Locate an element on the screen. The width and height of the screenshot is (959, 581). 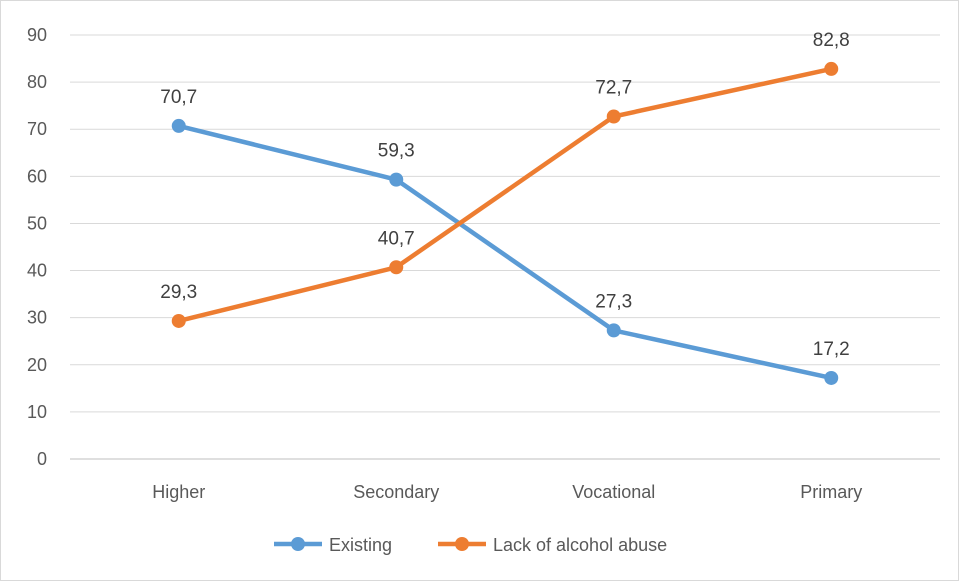
legend-item: Existing is located at coordinates (333, 545).